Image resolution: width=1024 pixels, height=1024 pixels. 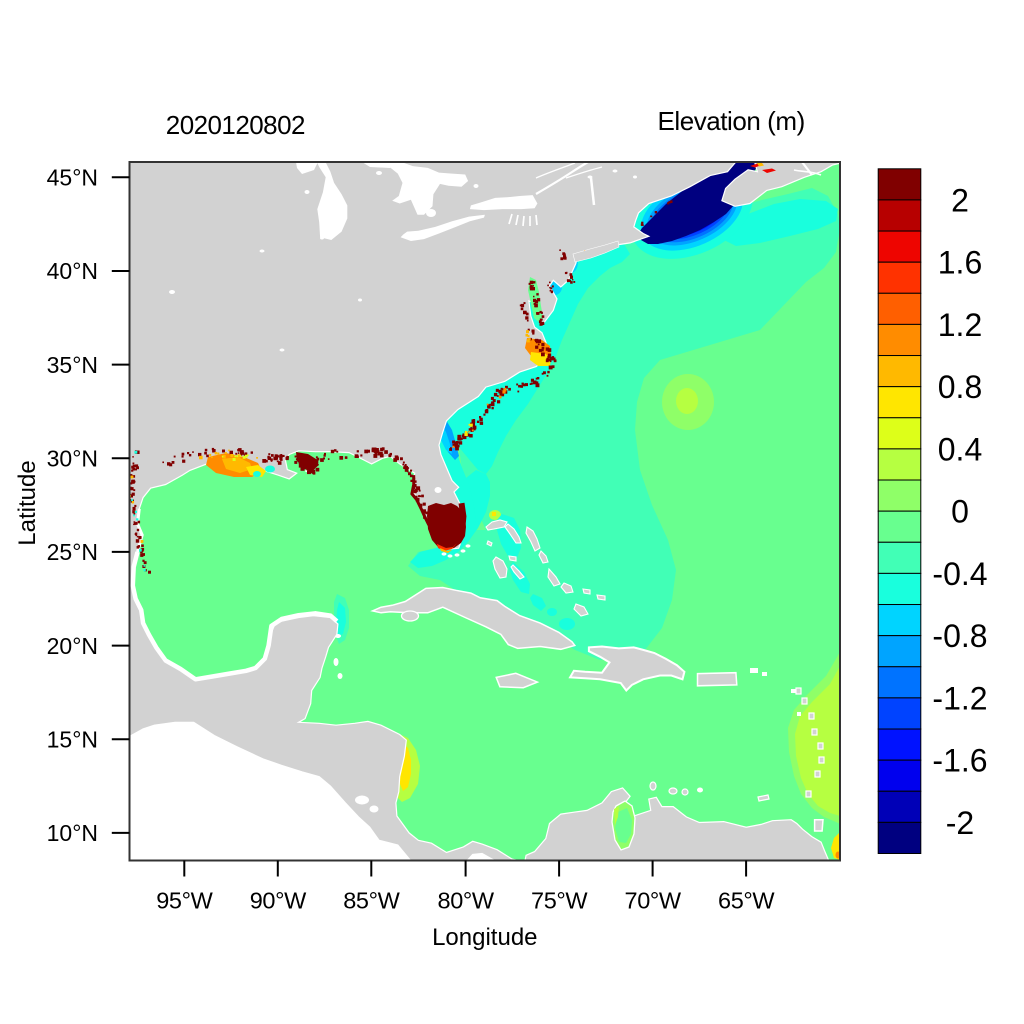 What do you see at coordinates (960, 449) in the screenshot?
I see `svg-text: 0.4` at bounding box center [960, 449].